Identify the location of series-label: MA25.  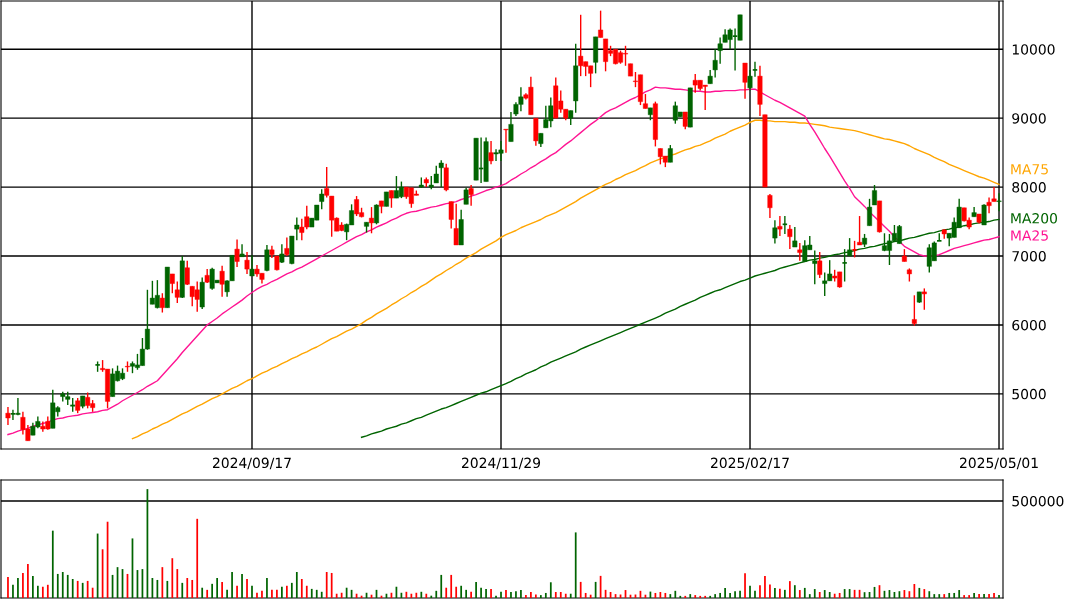
(1029, 235).